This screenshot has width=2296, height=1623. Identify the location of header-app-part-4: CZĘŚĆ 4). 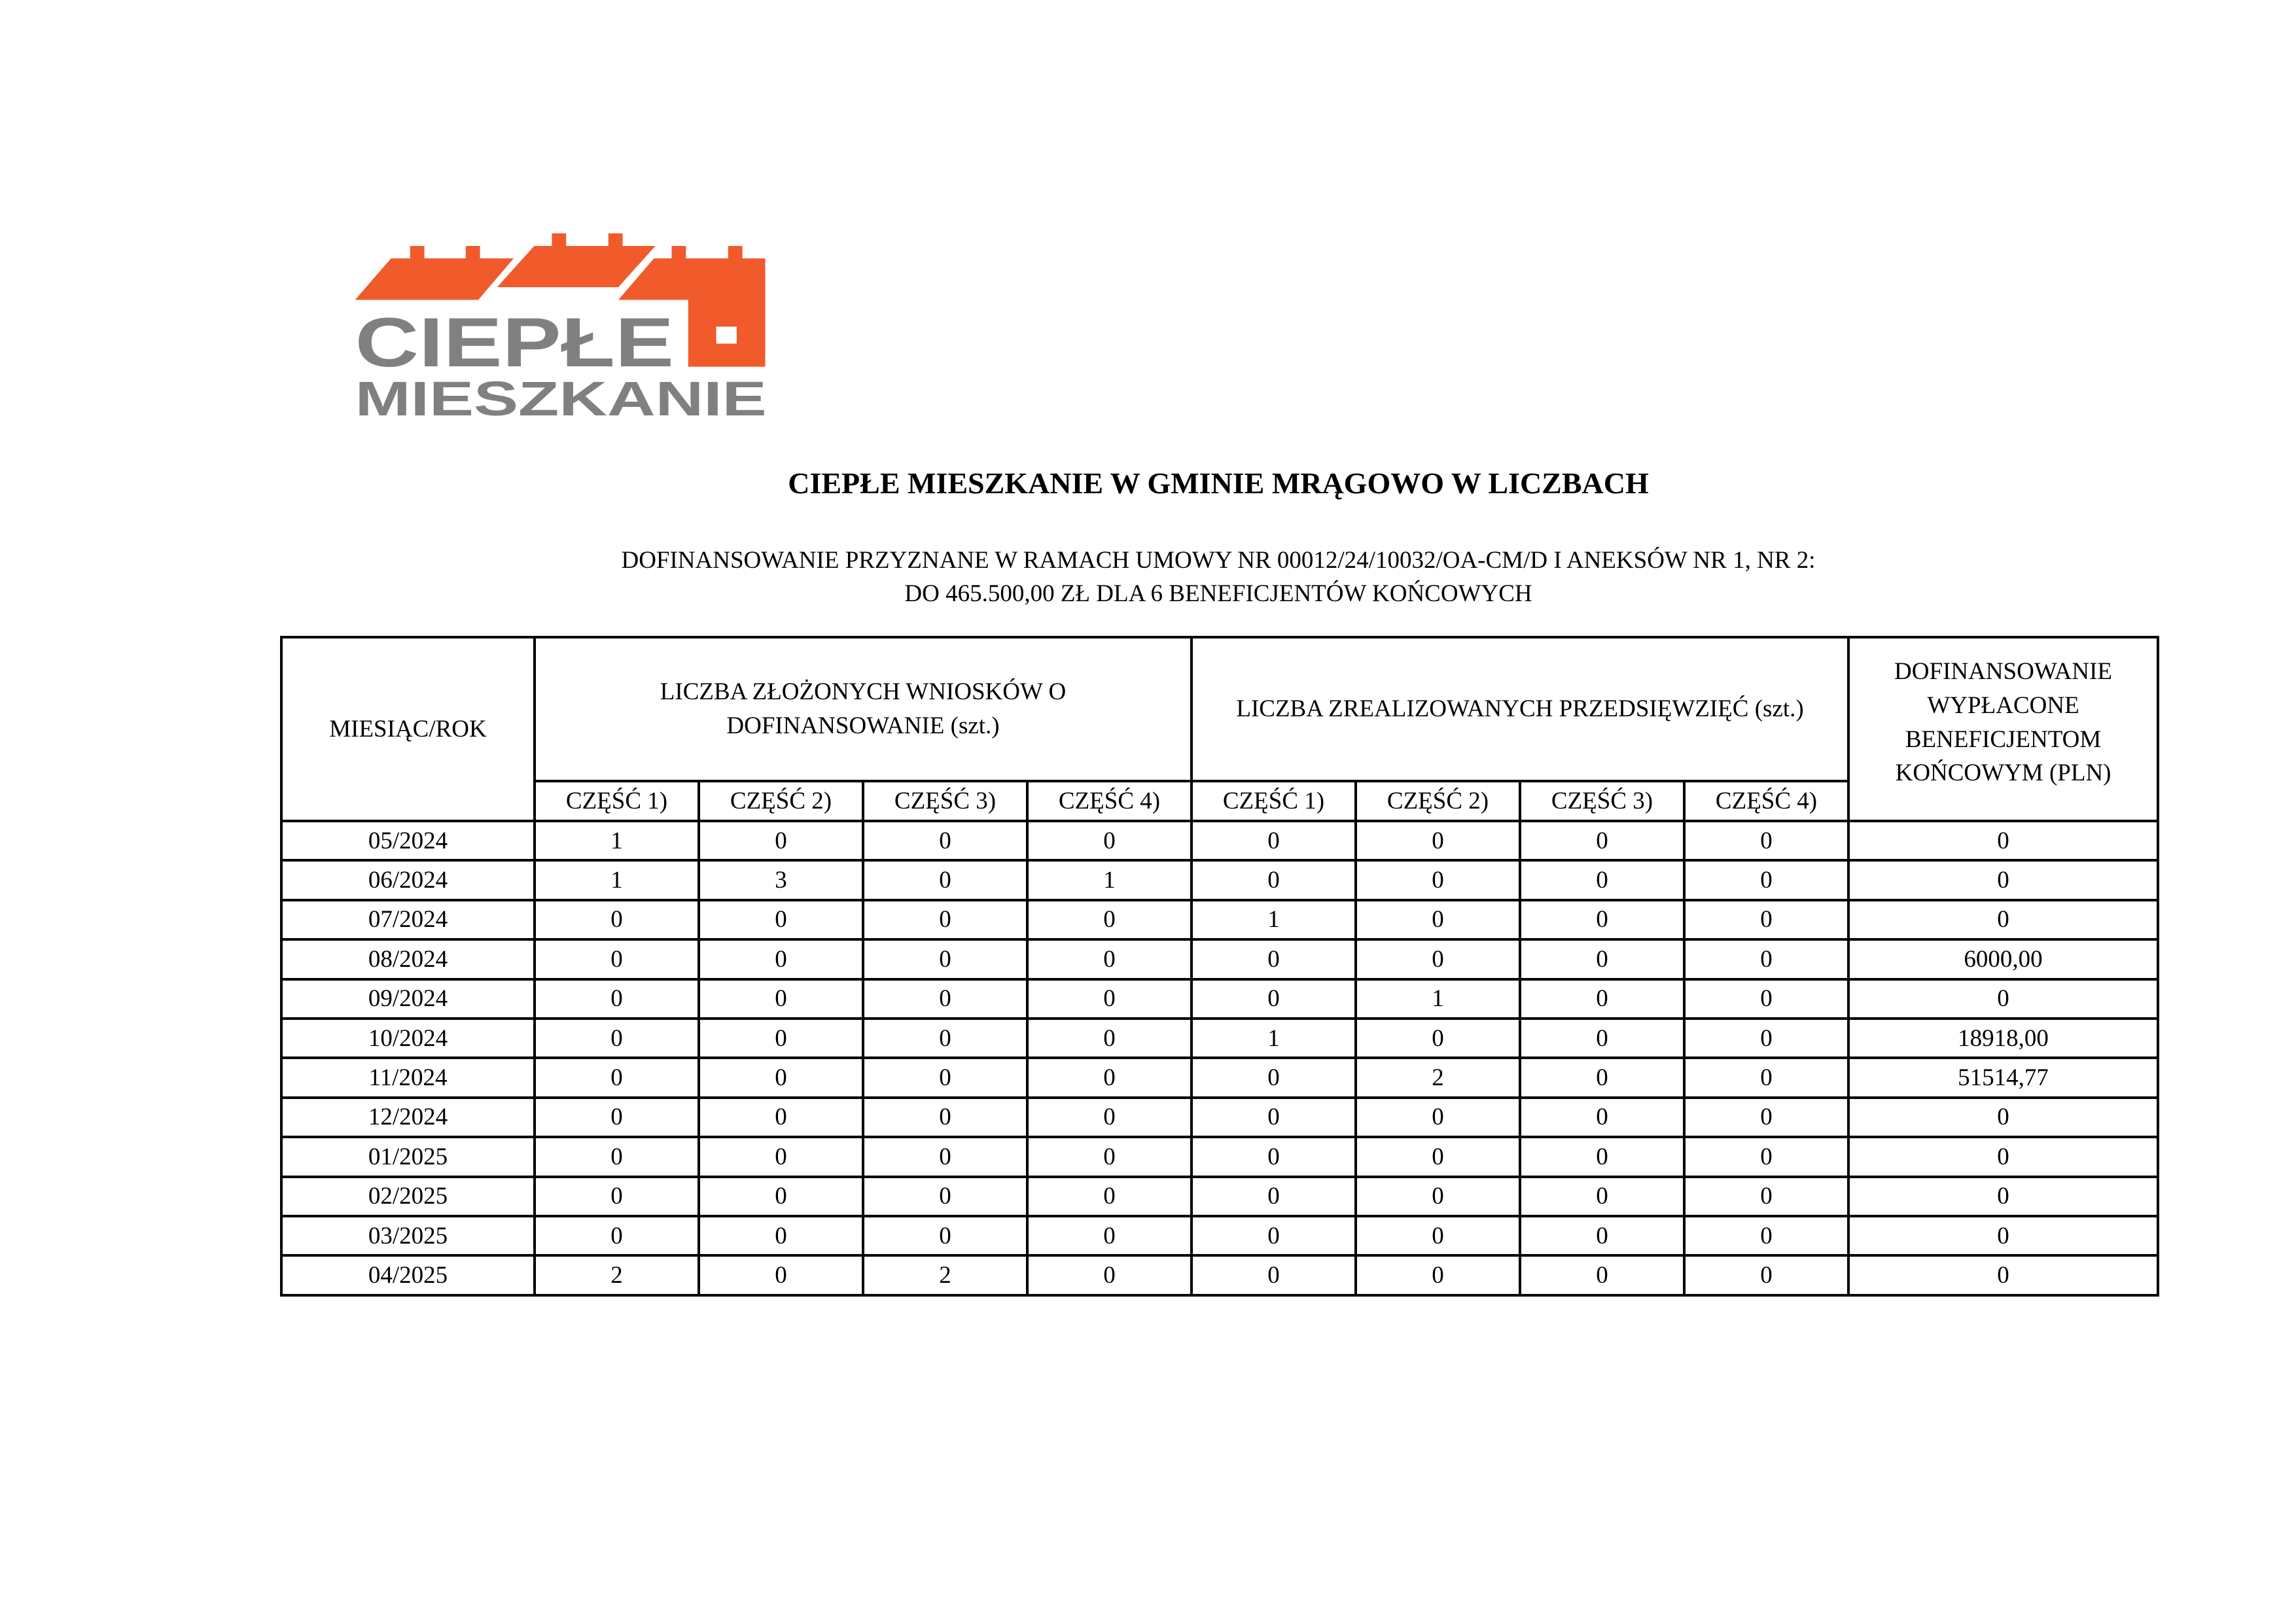
(1109, 801).